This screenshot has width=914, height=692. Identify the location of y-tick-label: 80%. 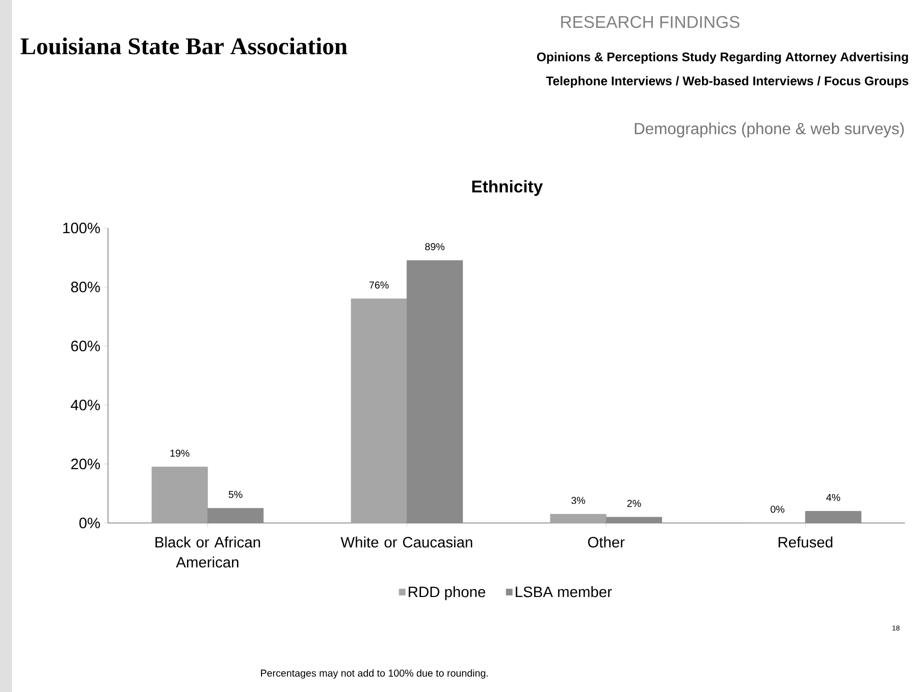
(85, 287).